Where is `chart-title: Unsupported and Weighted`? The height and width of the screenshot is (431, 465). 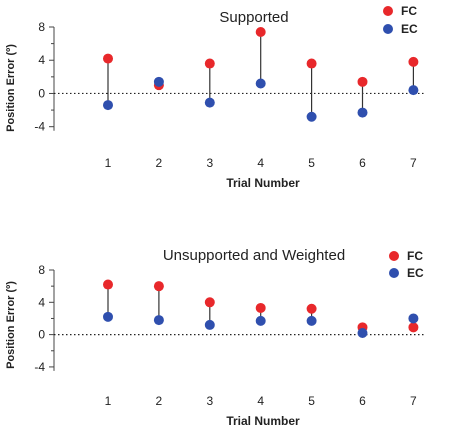 chart-title: Unsupported and Weighted is located at coordinates (254, 255).